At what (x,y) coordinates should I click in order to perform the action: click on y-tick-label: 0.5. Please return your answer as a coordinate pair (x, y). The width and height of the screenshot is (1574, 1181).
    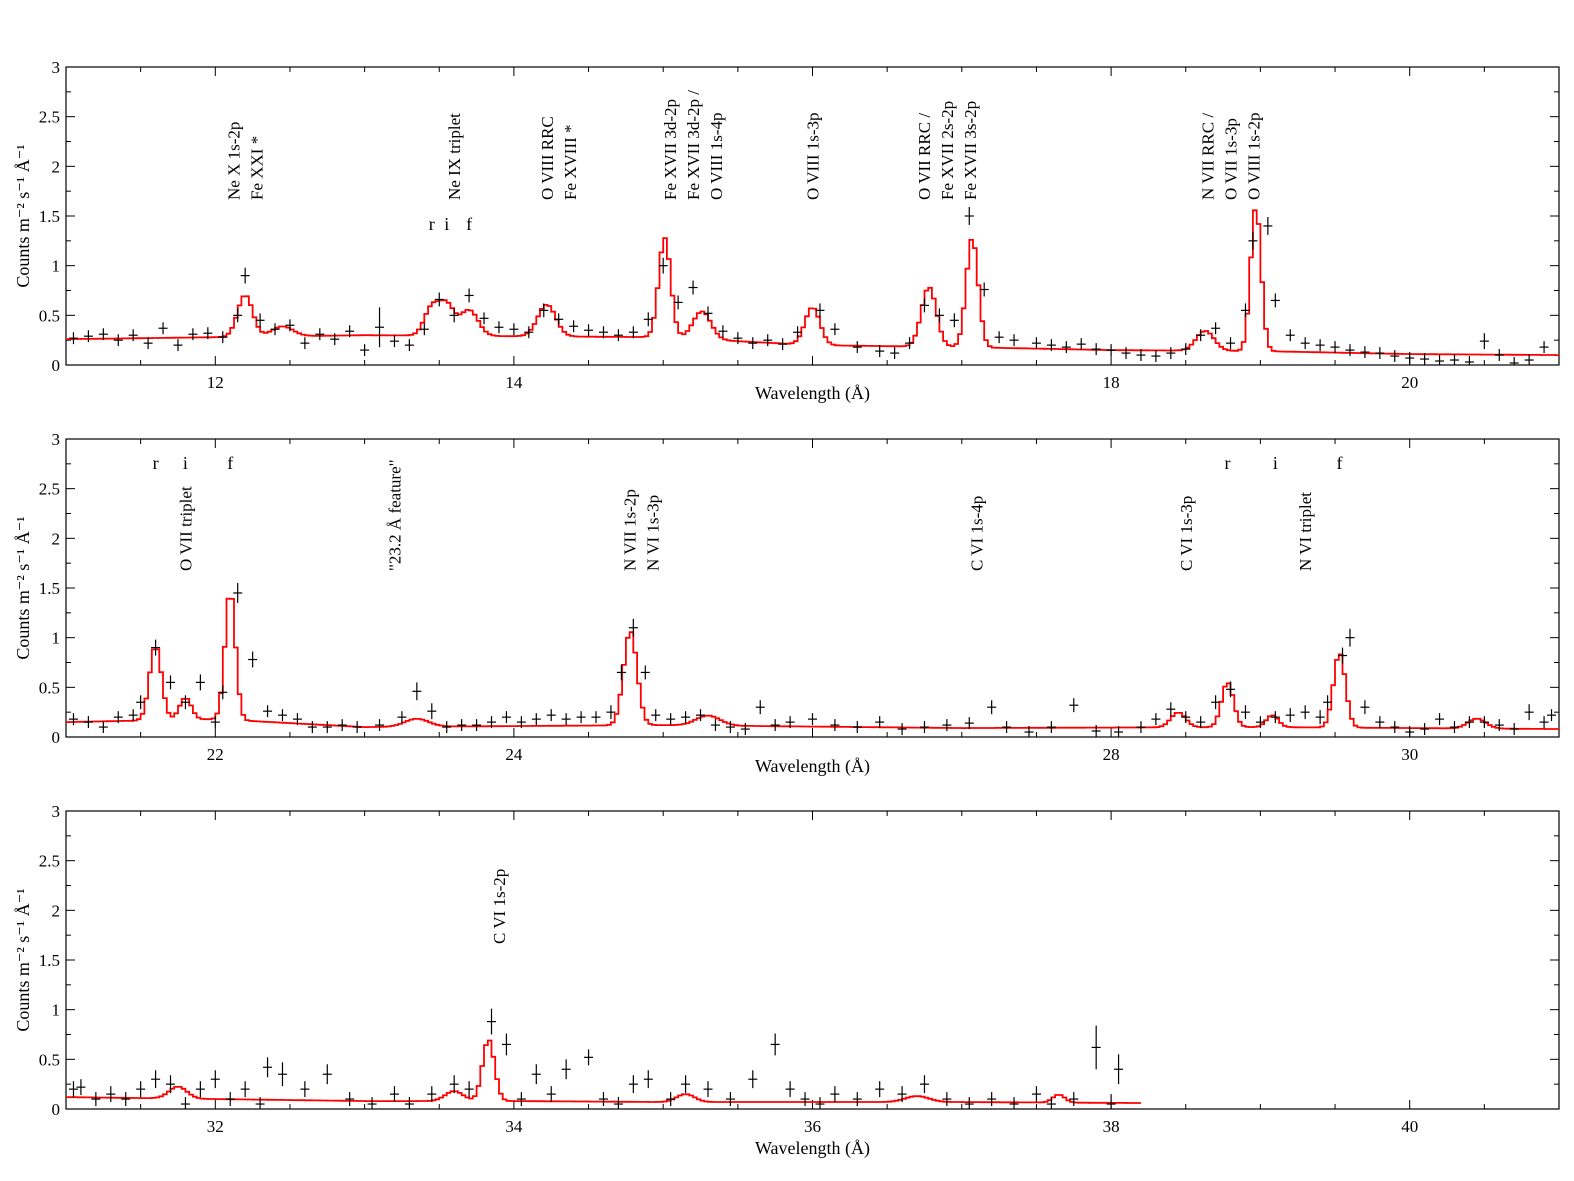
    Looking at the image, I should click on (49, 1059).